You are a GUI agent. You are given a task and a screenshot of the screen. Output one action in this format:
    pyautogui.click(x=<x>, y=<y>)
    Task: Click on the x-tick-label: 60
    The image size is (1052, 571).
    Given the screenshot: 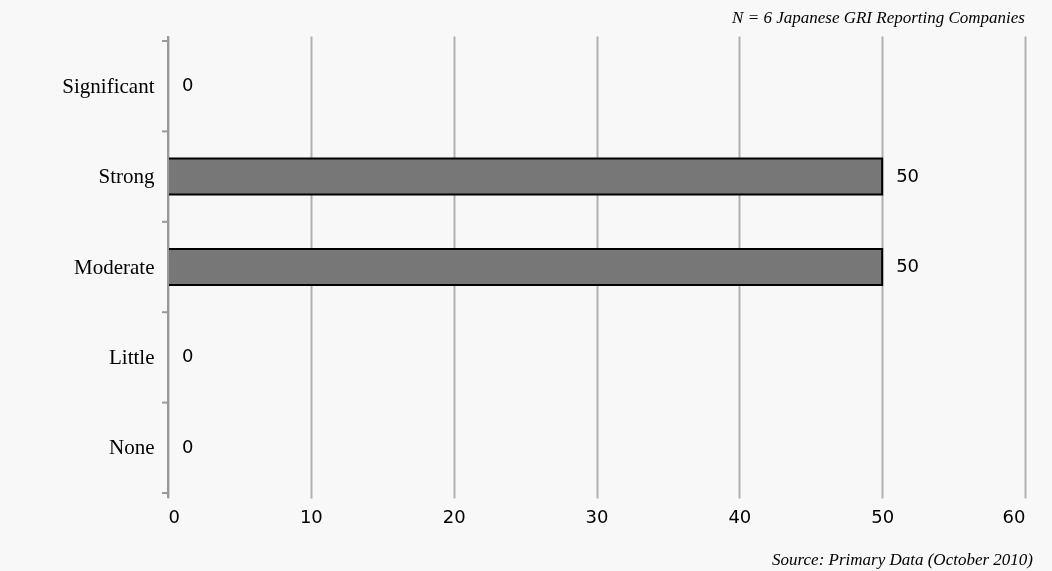 What is the action you would take?
    pyautogui.click(x=1014, y=516)
    